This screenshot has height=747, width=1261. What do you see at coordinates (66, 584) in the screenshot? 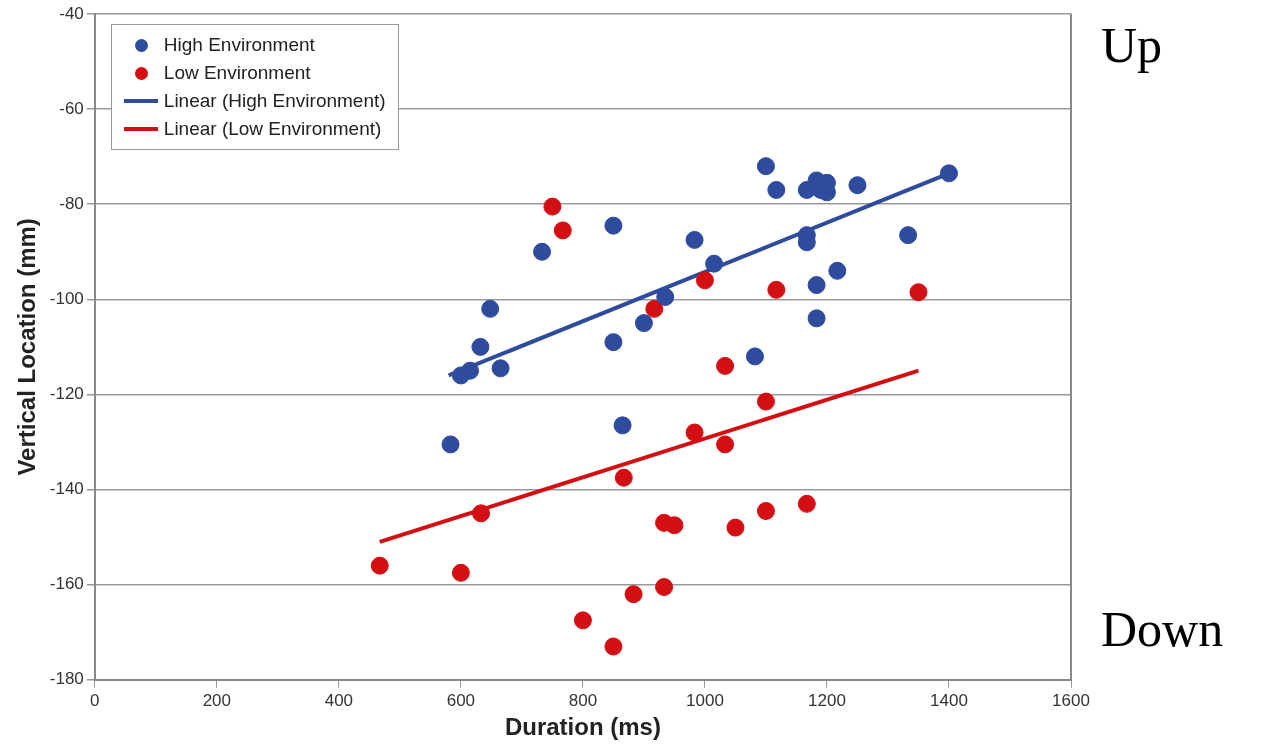
I see `y-tick-label: -160` at bounding box center [66, 584].